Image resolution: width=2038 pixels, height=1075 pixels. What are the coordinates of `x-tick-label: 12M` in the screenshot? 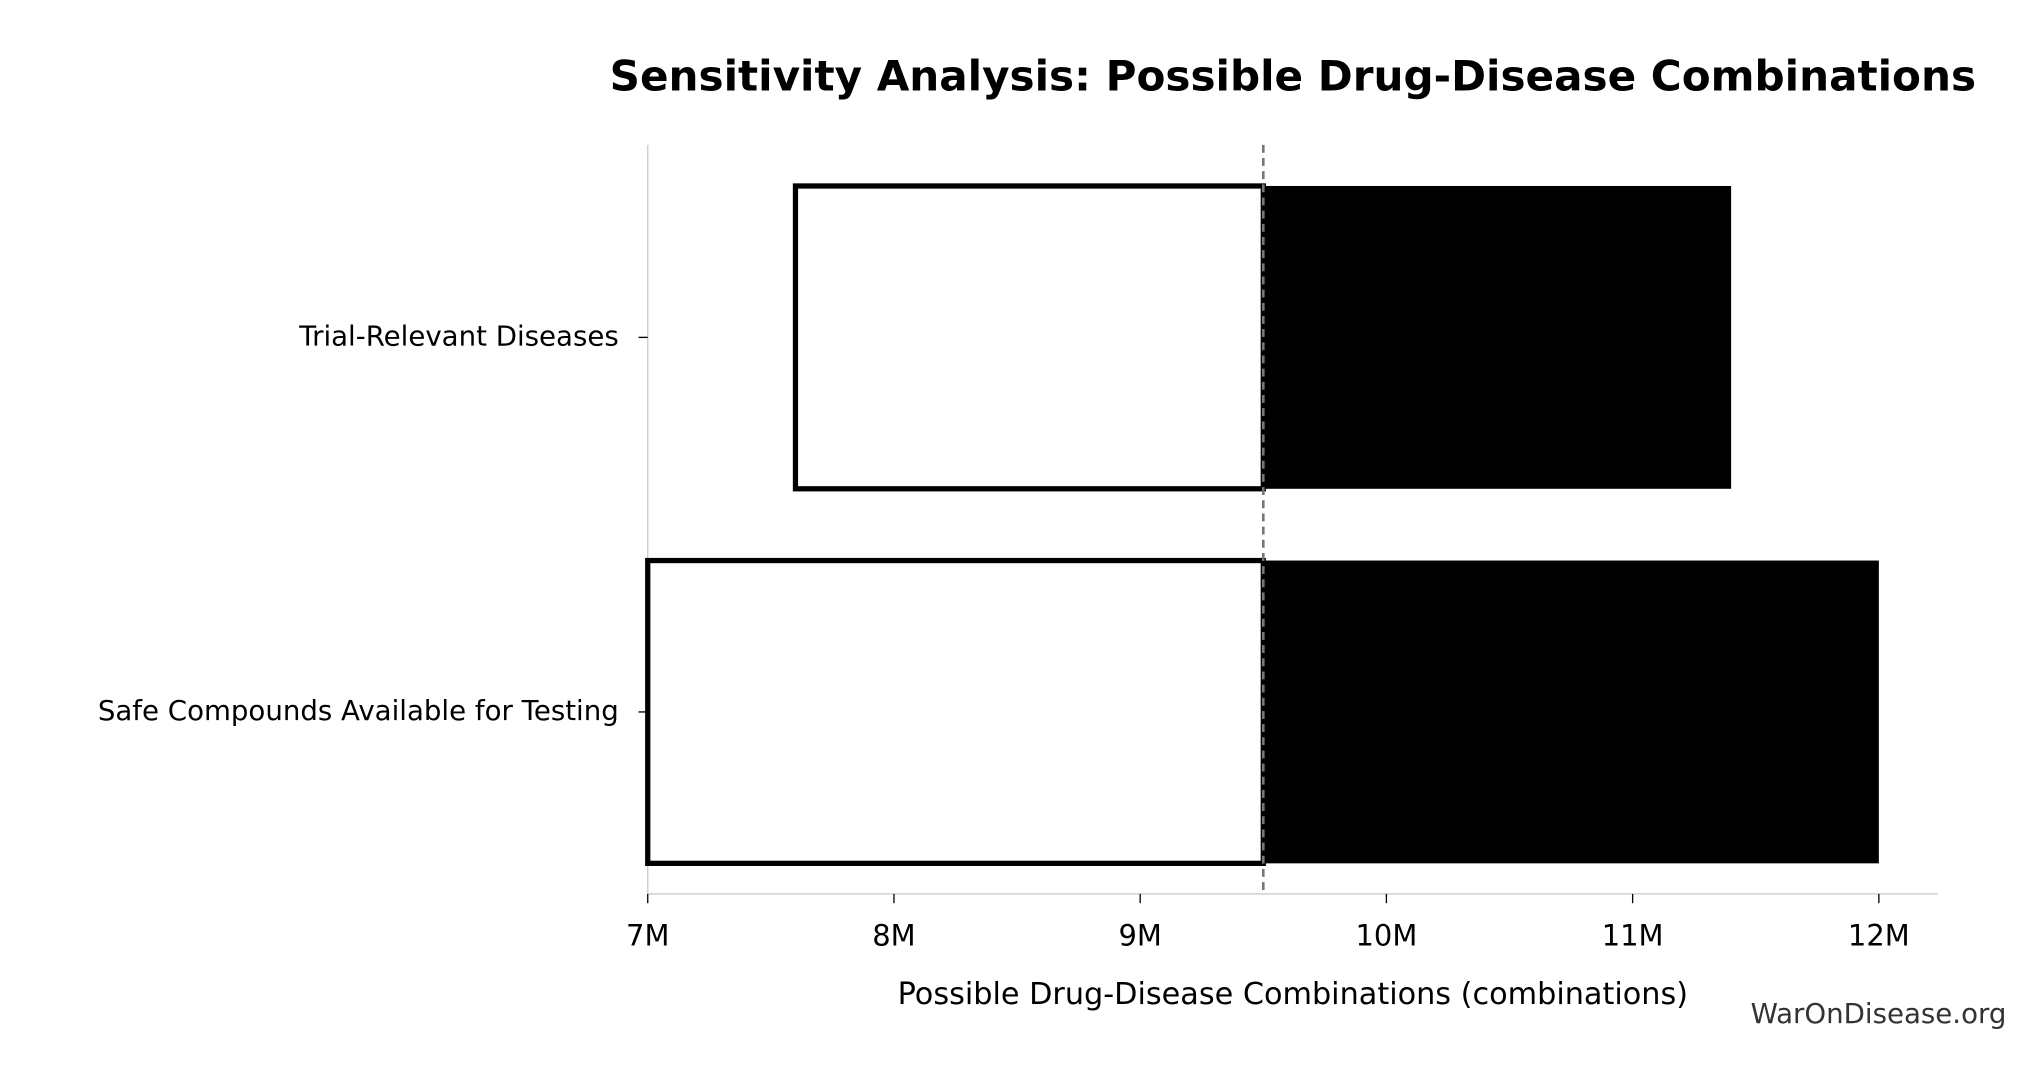 It's located at (1879, 935).